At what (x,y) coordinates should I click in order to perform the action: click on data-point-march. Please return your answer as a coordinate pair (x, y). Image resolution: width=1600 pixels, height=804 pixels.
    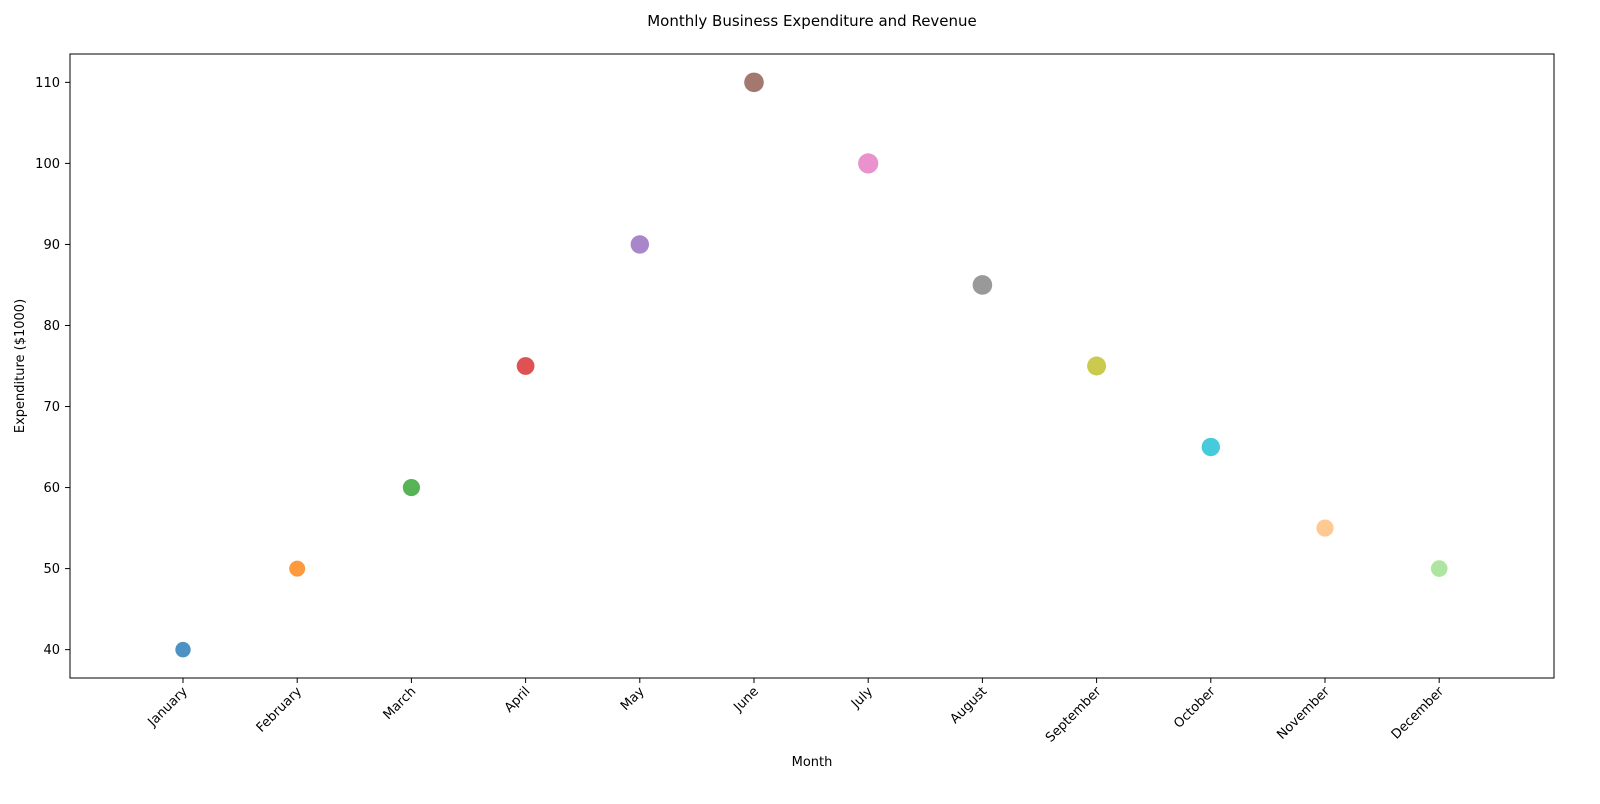
    Looking at the image, I should click on (411, 487).